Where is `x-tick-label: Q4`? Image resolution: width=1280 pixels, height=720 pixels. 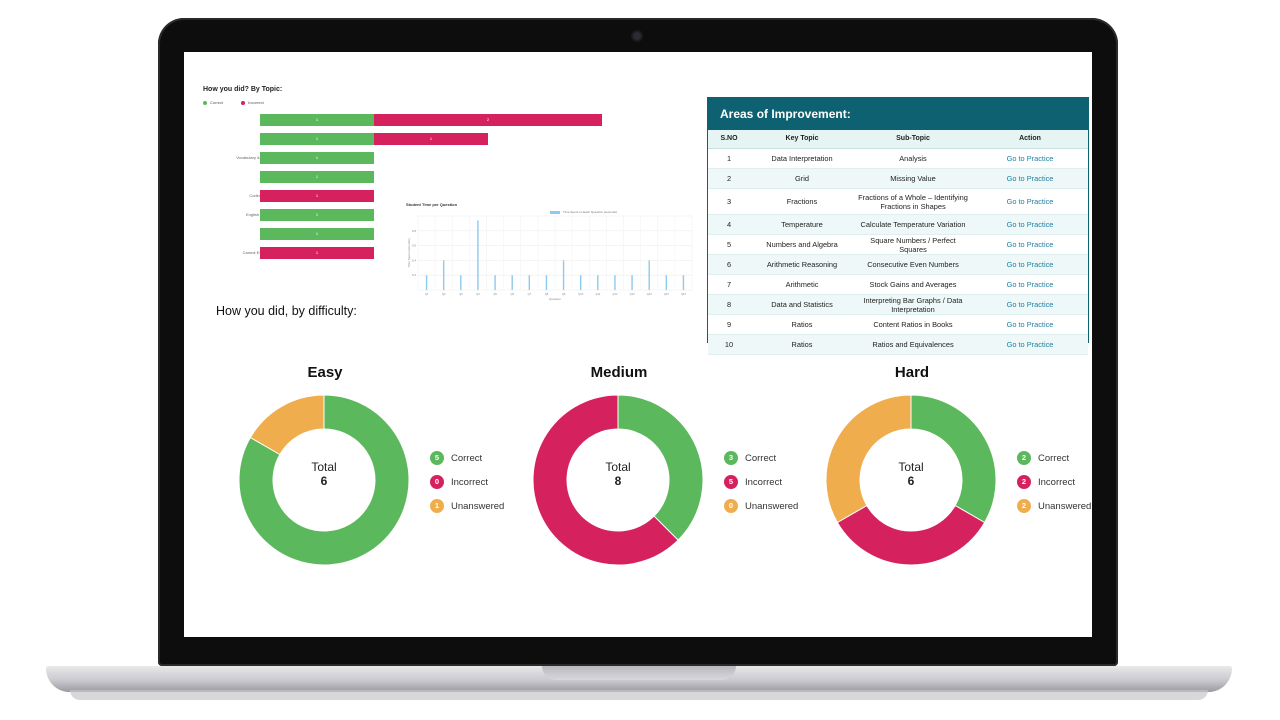
x-tick-label: Q4 is located at coordinates (478, 294).